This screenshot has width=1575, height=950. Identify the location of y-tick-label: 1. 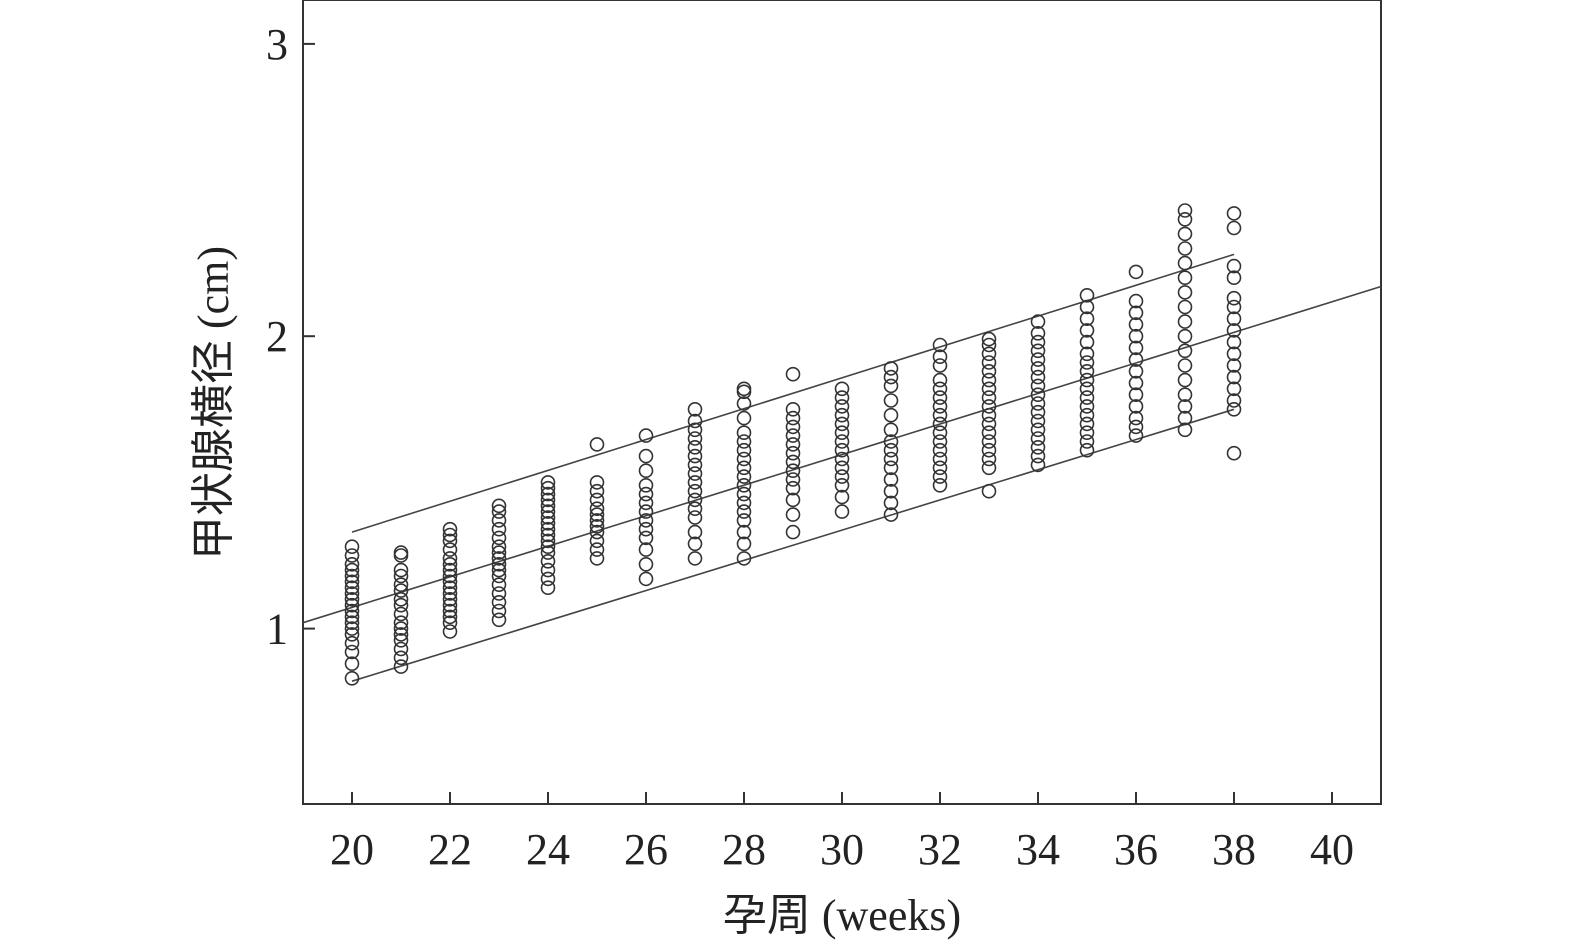
(277, 629).